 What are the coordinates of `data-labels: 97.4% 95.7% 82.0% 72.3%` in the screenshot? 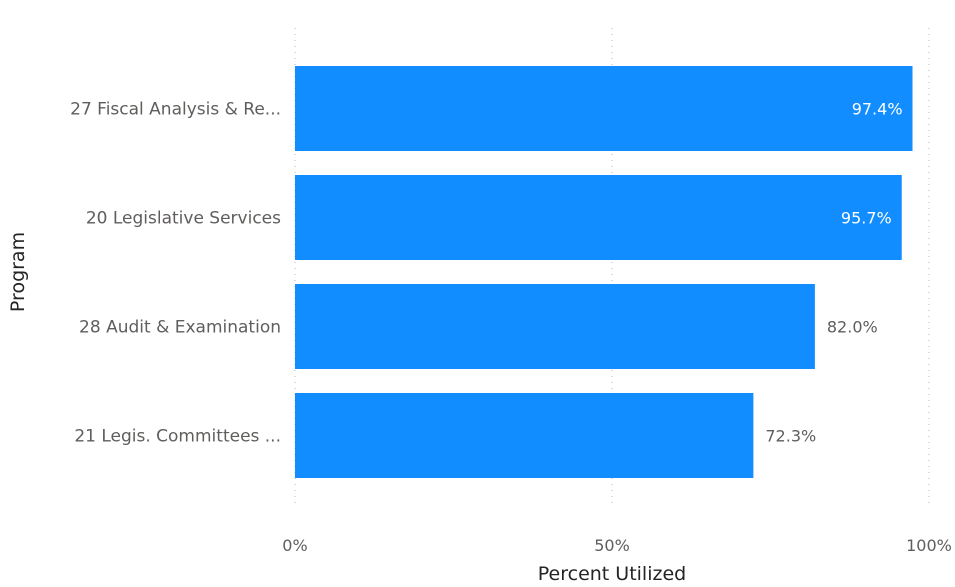 It's located at (833, 273).